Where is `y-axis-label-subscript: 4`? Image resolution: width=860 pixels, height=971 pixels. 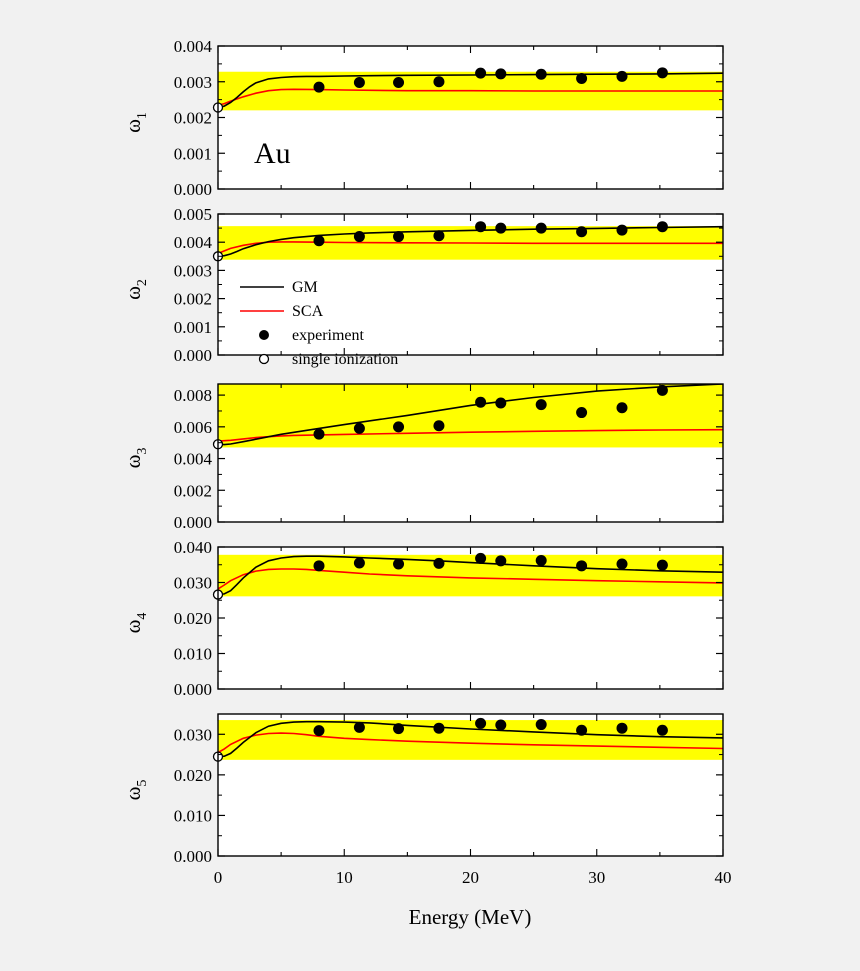
y-axis-label-subscript: 4 is located at coordinates (142, 616).